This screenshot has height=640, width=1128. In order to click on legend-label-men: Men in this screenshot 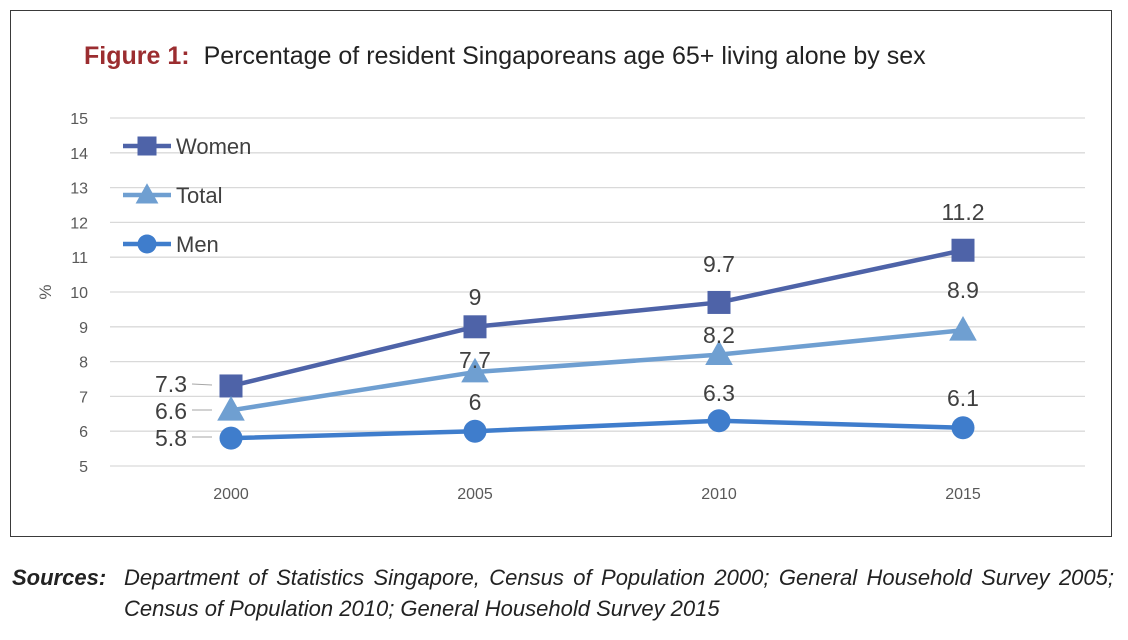, I will do `click(197, 244)`.